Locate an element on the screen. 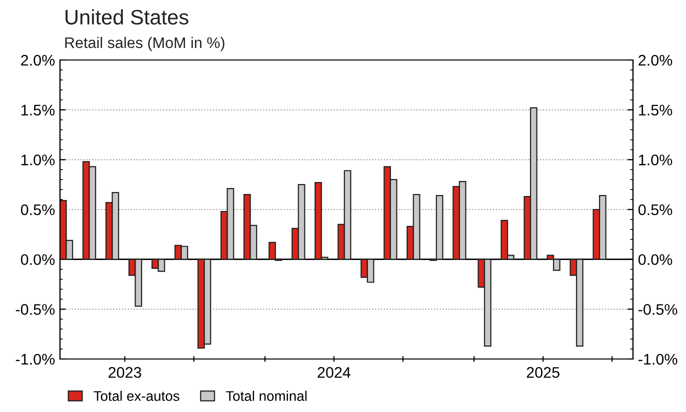 The image size is (686, 412). chart-subtitle: Retail sales (MoM in %) is located at coordinates (144, 44).